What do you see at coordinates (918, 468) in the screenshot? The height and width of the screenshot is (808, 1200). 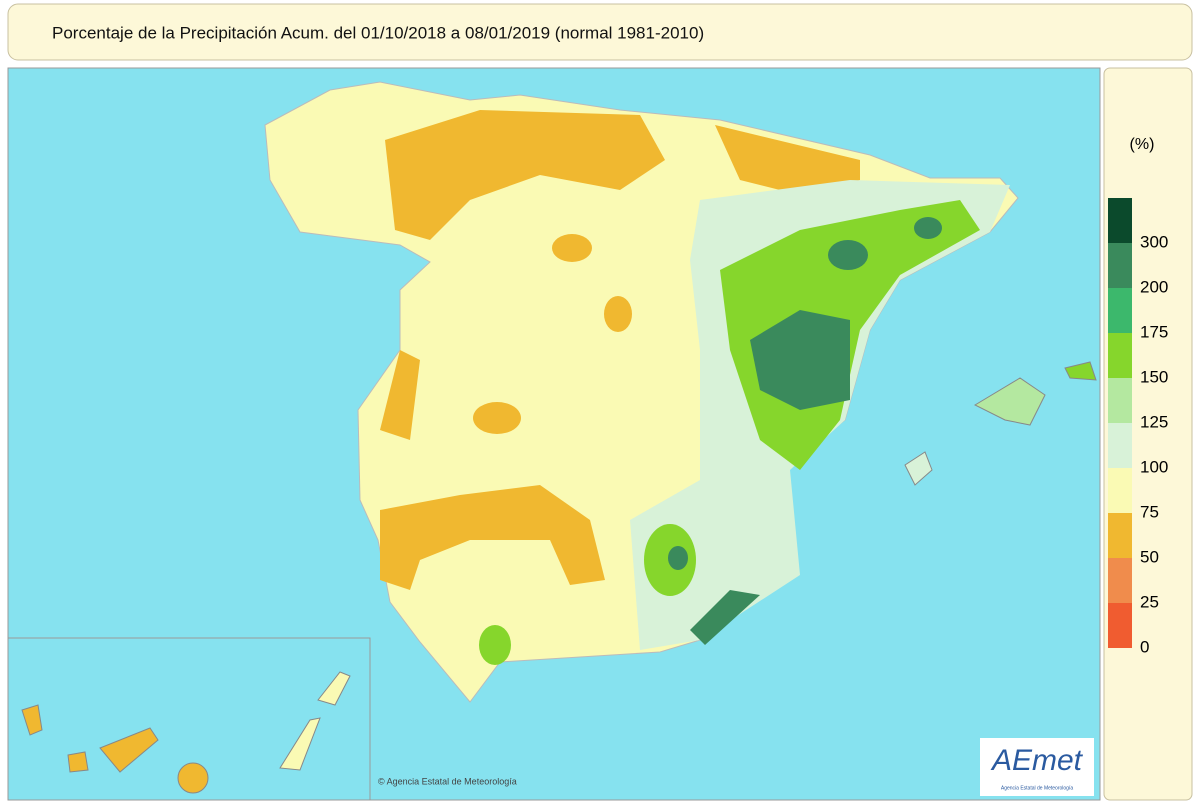 I see `ibiza` at bounding box center [918, 468].